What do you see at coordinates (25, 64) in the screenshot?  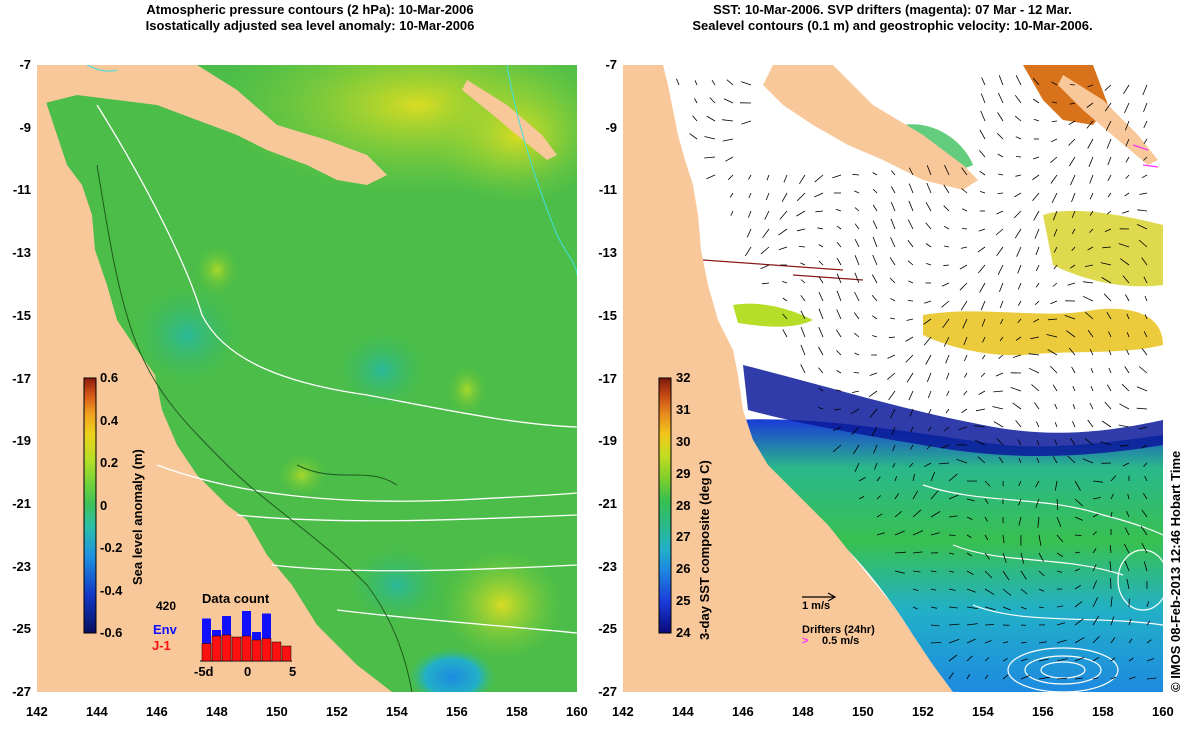 I see `left-y-tick: -7` at bounding box center [25, 64].